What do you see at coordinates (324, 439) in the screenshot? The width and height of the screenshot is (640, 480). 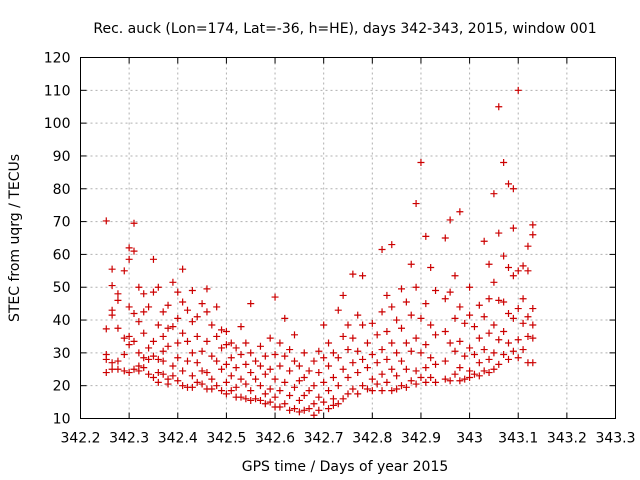 I see `x-tick-label: 342.7` at bounding box center [324, 439].